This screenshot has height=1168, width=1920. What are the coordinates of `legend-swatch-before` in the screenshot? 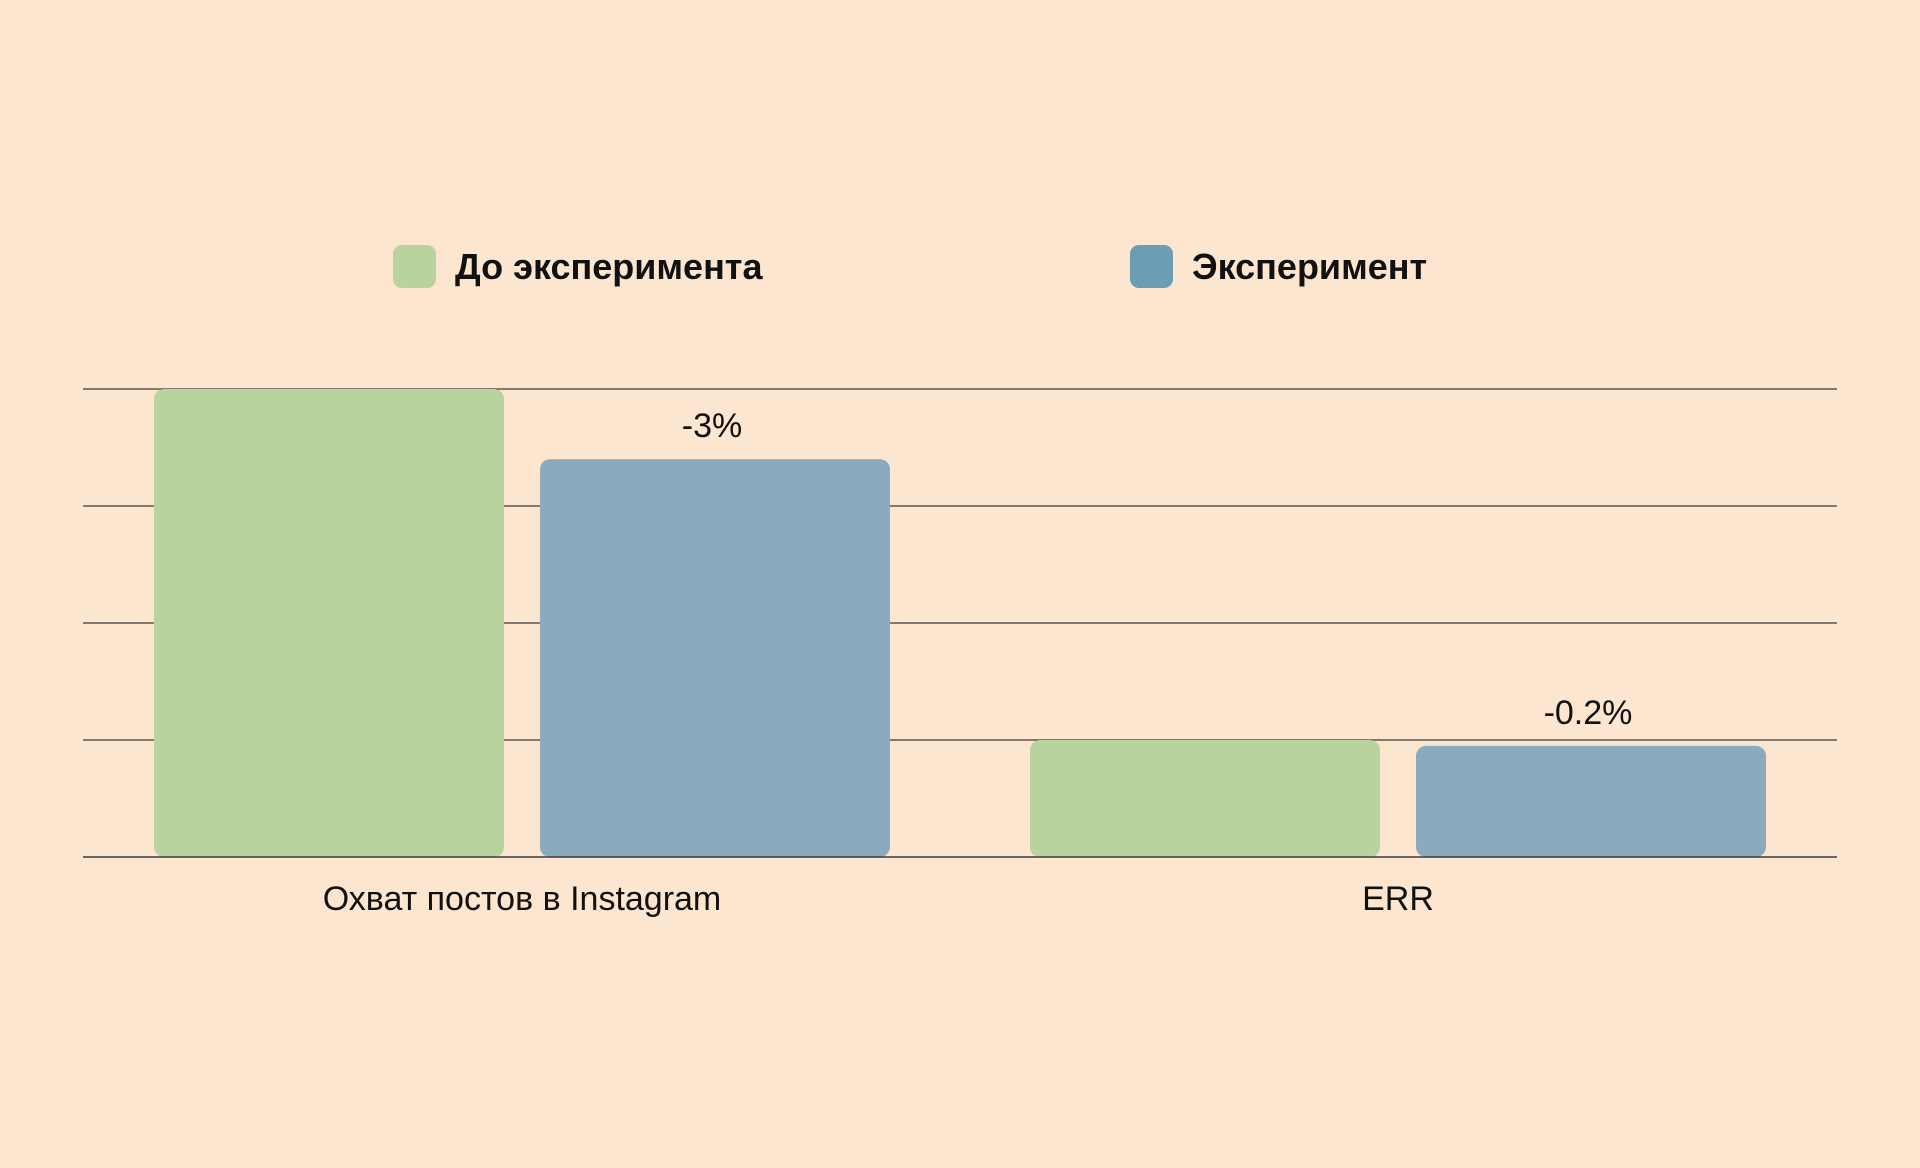 It's located at (414, 266).